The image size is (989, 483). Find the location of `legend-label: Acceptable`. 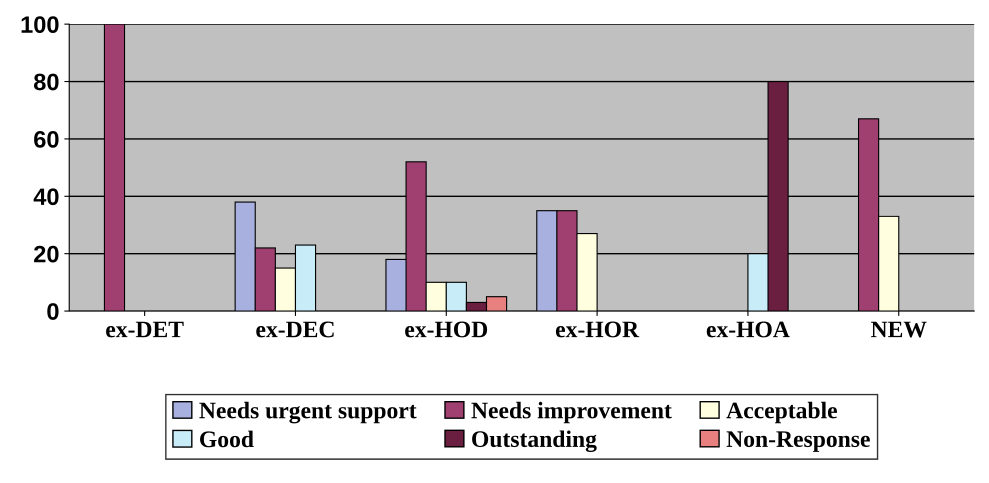

legend-label: Acceptable is located at coordinates (782, 413).